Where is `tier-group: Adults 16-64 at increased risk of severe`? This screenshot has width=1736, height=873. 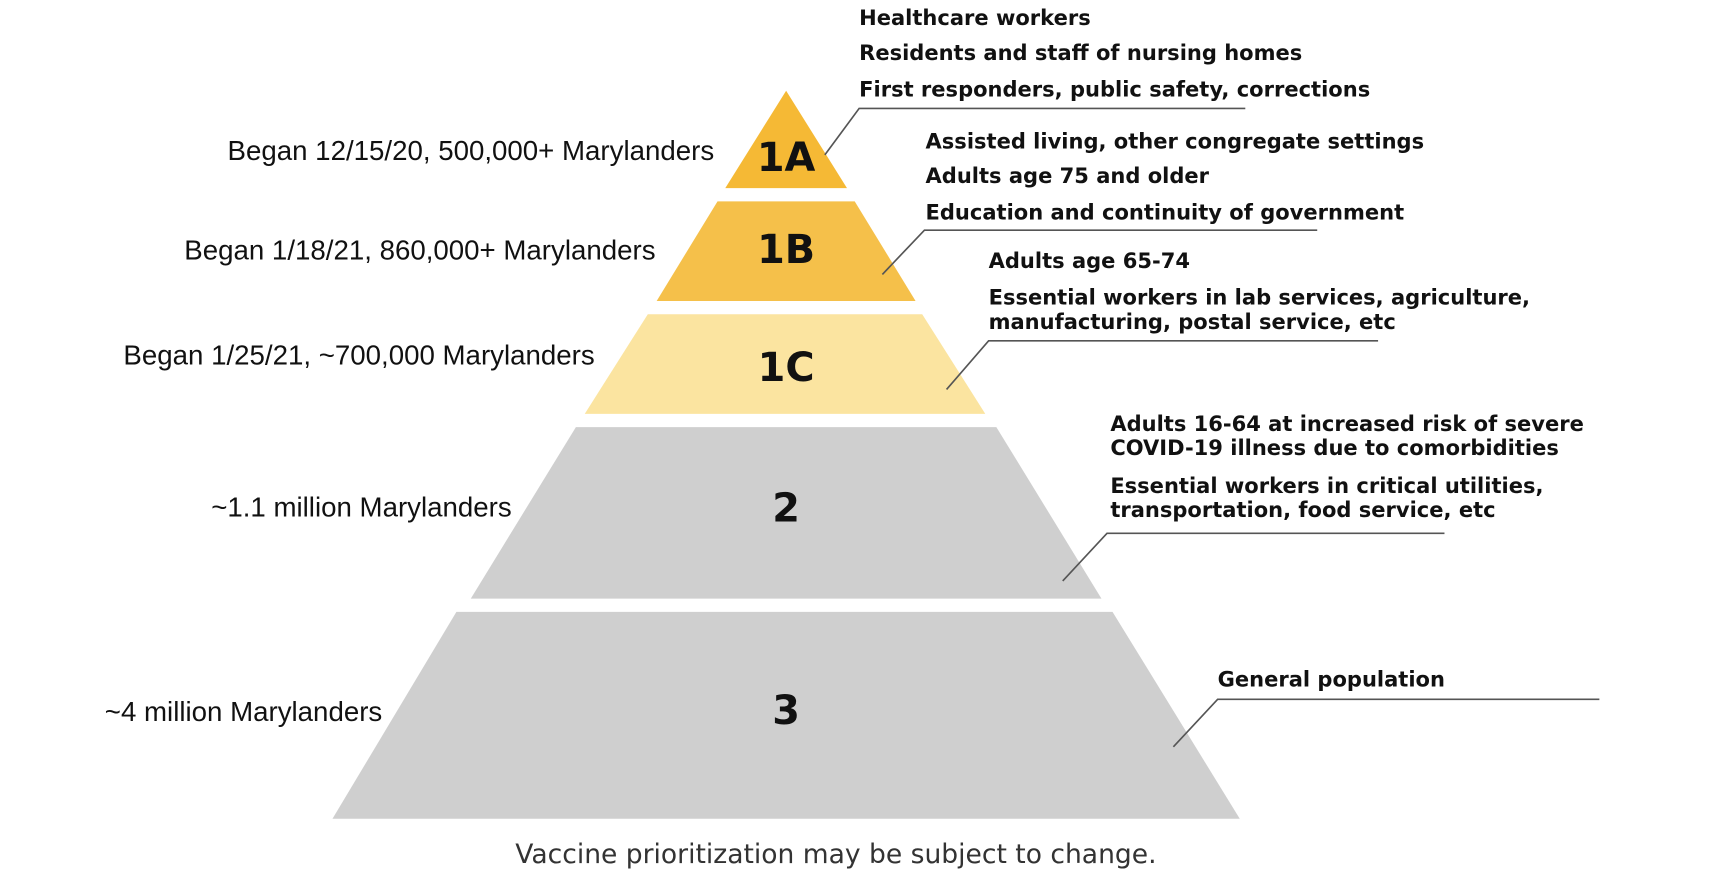 tier-group: Adults 16-64 at increased risk of severe is located at coordinates (1347, 423).